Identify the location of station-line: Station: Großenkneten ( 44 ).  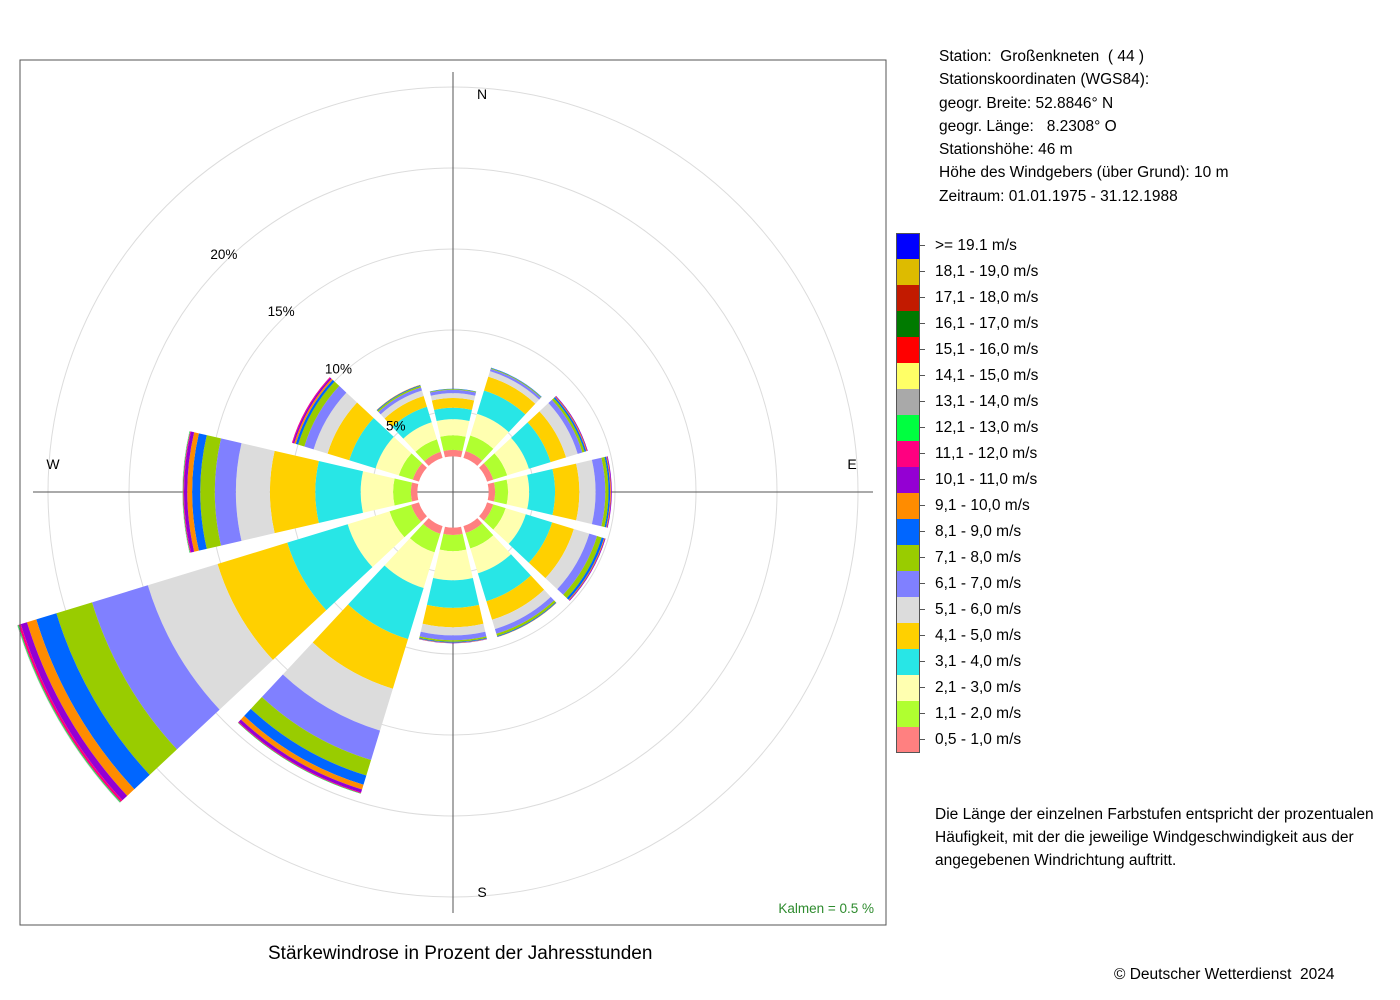
(1042, 56).